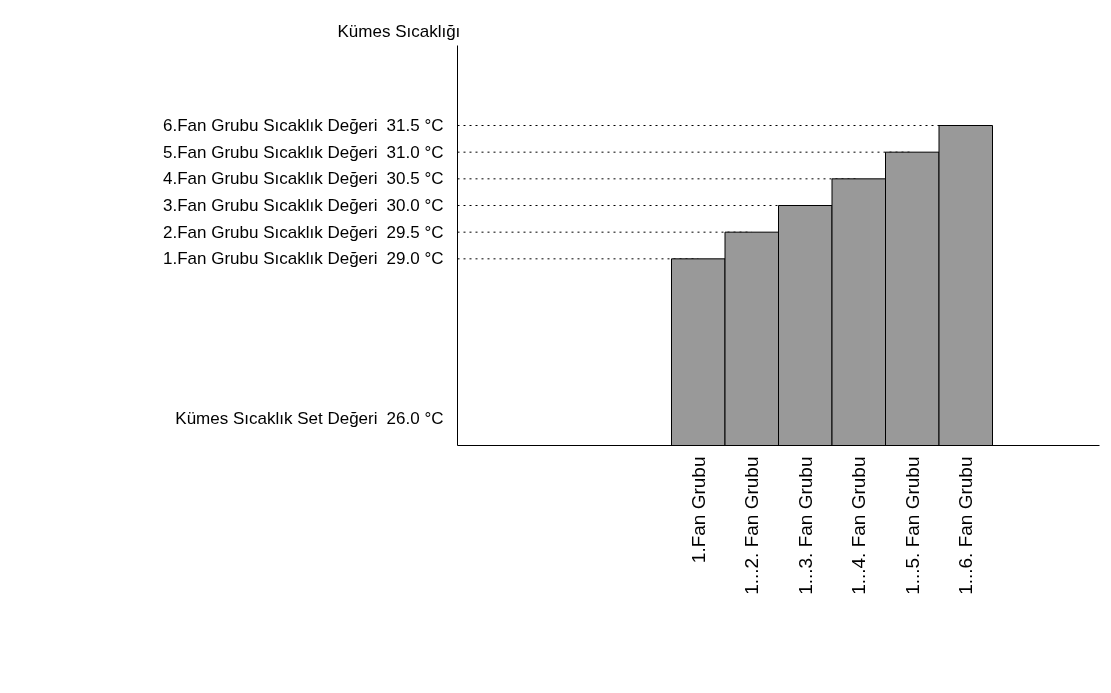 The image size is (1111, 693). Describe the element at coordinates (276, 419) in the screenshot. I see `text: Kümes Sıcaklık Set Değeri` at that location.